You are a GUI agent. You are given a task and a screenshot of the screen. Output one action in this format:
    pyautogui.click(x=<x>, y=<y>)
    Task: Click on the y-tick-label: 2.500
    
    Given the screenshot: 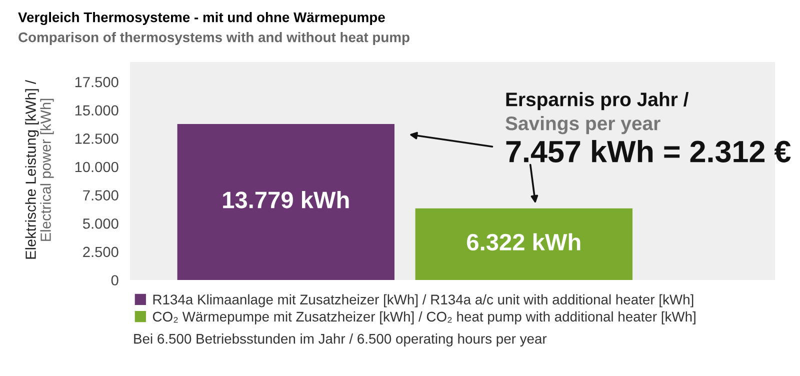 What is the action you would take?
    pyautogui.click(x=100, y=252)
    